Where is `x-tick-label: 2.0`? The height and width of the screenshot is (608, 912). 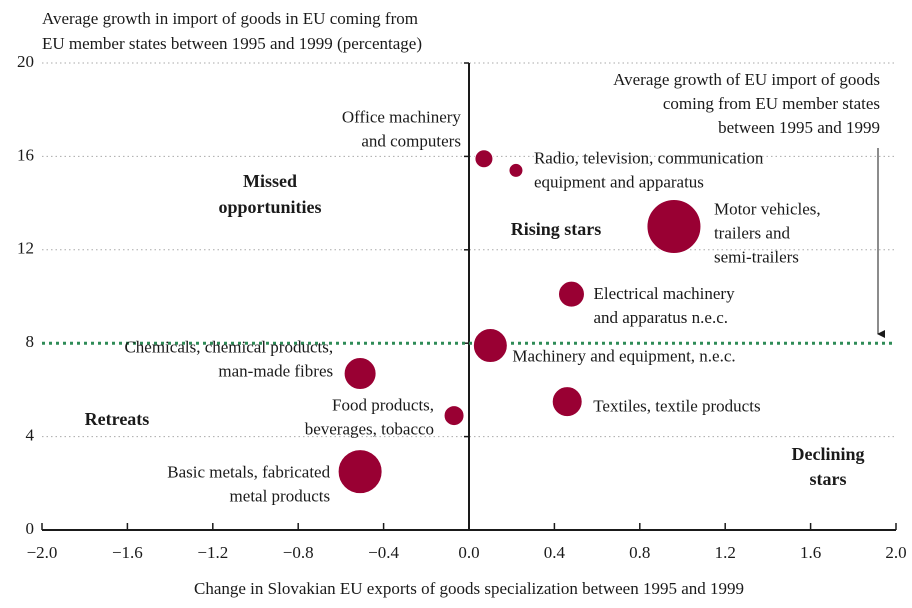 x-tick-label: 2.0 is located at coordinates (895, 552).